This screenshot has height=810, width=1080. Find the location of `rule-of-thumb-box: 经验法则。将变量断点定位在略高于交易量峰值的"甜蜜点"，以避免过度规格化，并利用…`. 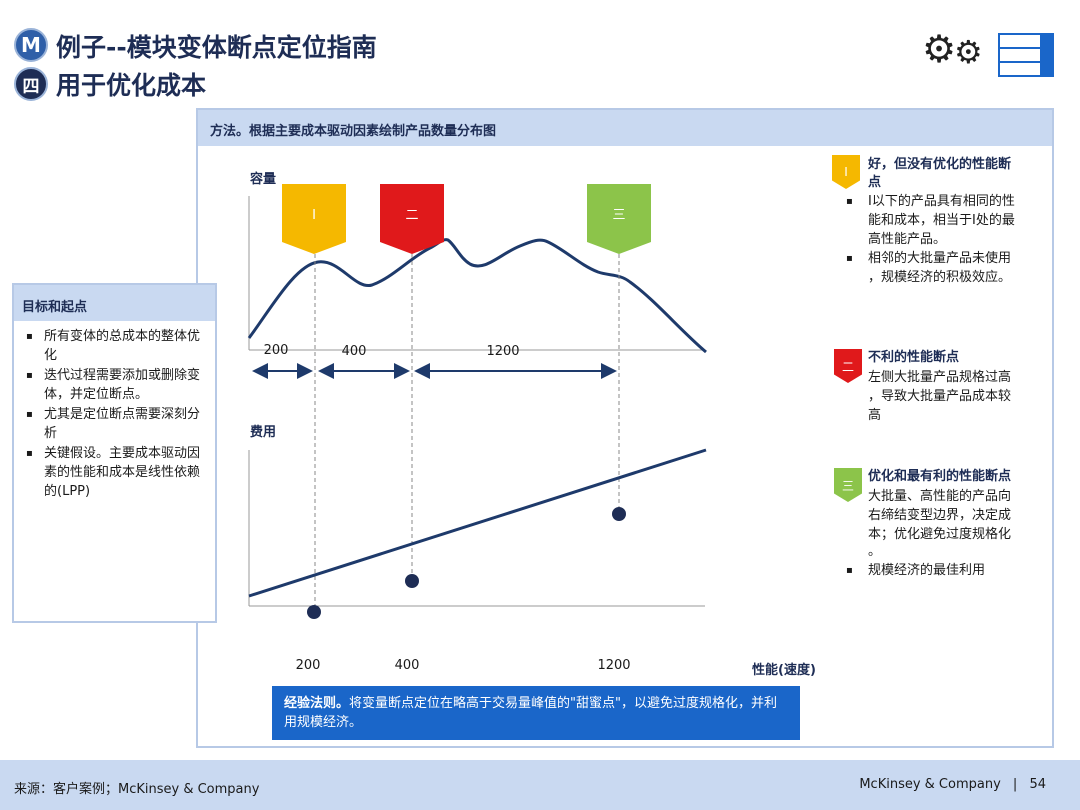

rule-of-thumb-box: 经验法则。将变量断点定位在略高于交易量峰值的"甜蜜点"，以避免过度规格化，并利用… is located at coordinates (536, 713).